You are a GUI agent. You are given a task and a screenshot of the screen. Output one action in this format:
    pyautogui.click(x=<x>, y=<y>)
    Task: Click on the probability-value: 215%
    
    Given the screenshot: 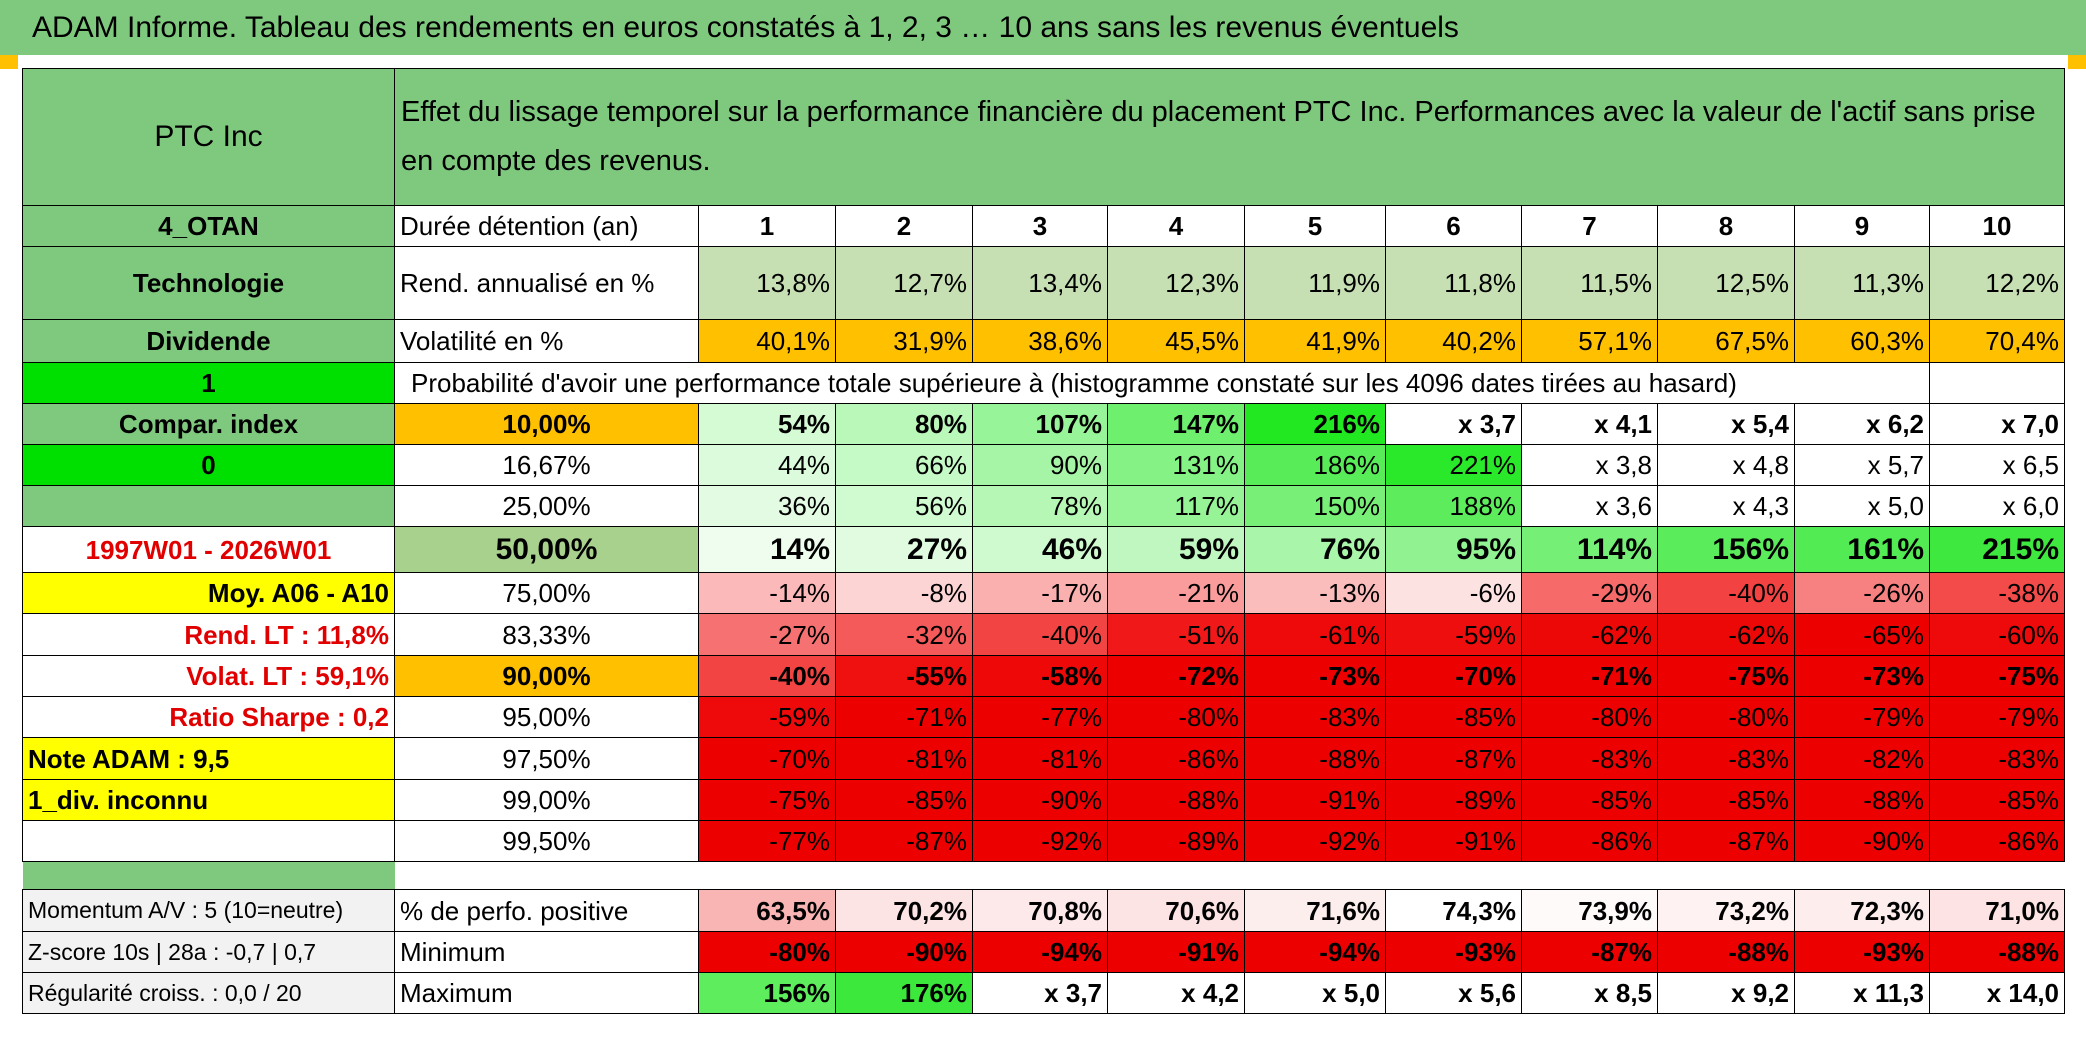 What is the action you would take?
    pyautogui.click(x=1997, y=549)
    